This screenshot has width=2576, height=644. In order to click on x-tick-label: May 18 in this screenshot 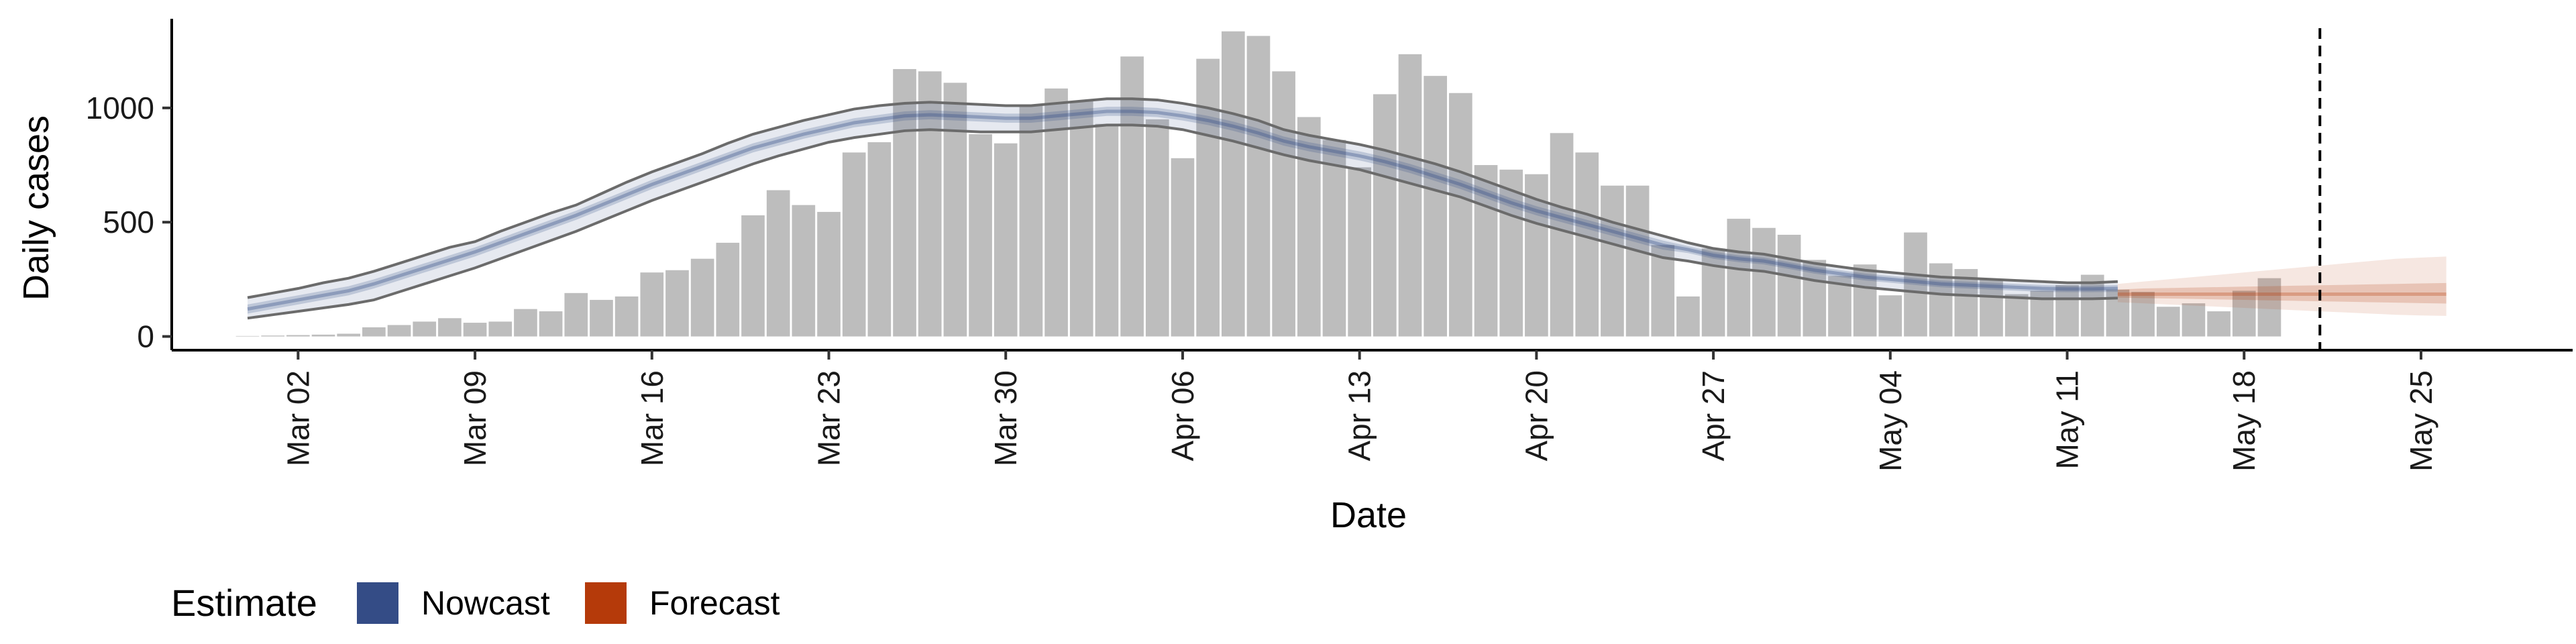, I will do `click(2243, 421)`.